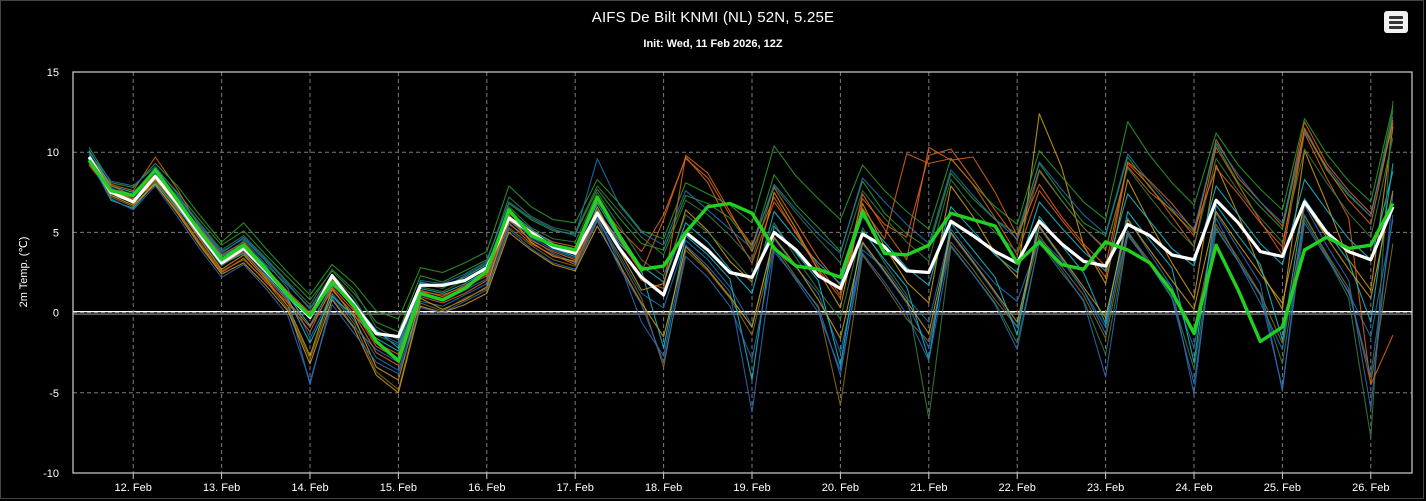 This screenshot has width=1426, height=501. I want to click on x-tick-label: 25. Feb, so click(1282, 488).